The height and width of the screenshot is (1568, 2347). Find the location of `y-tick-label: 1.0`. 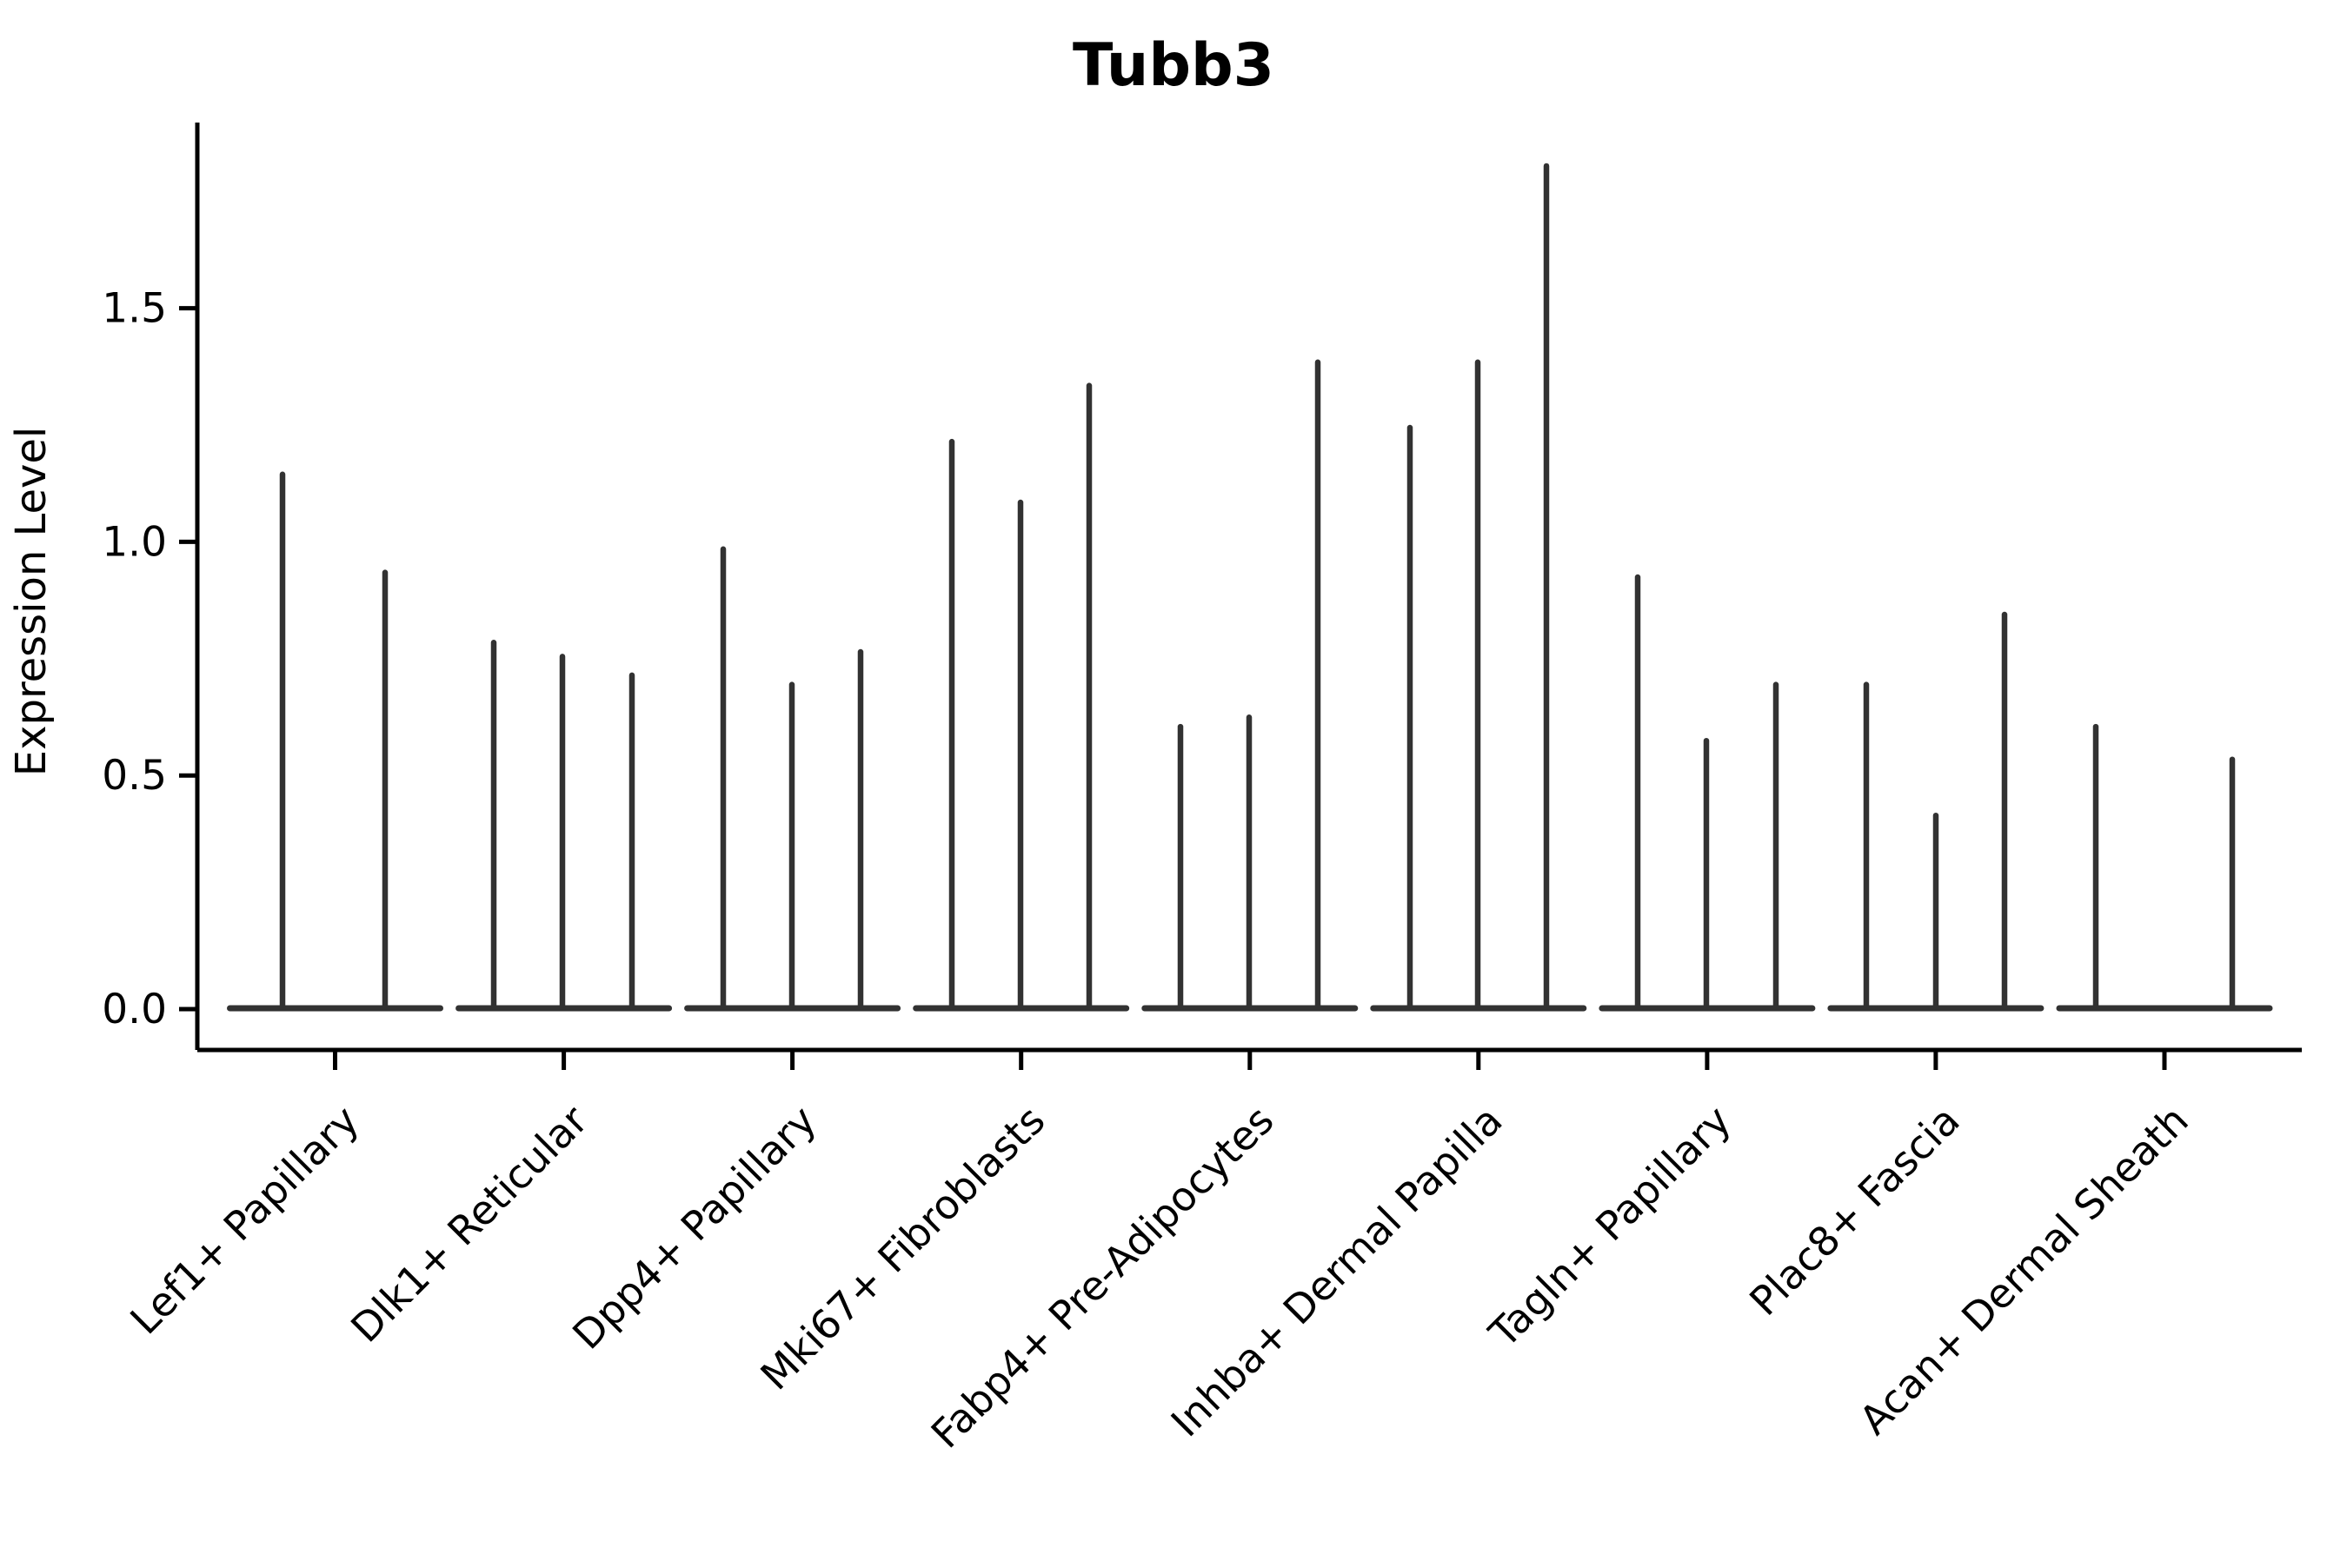

y-tick-label: 1.0 is located at coordinates (134, 542).